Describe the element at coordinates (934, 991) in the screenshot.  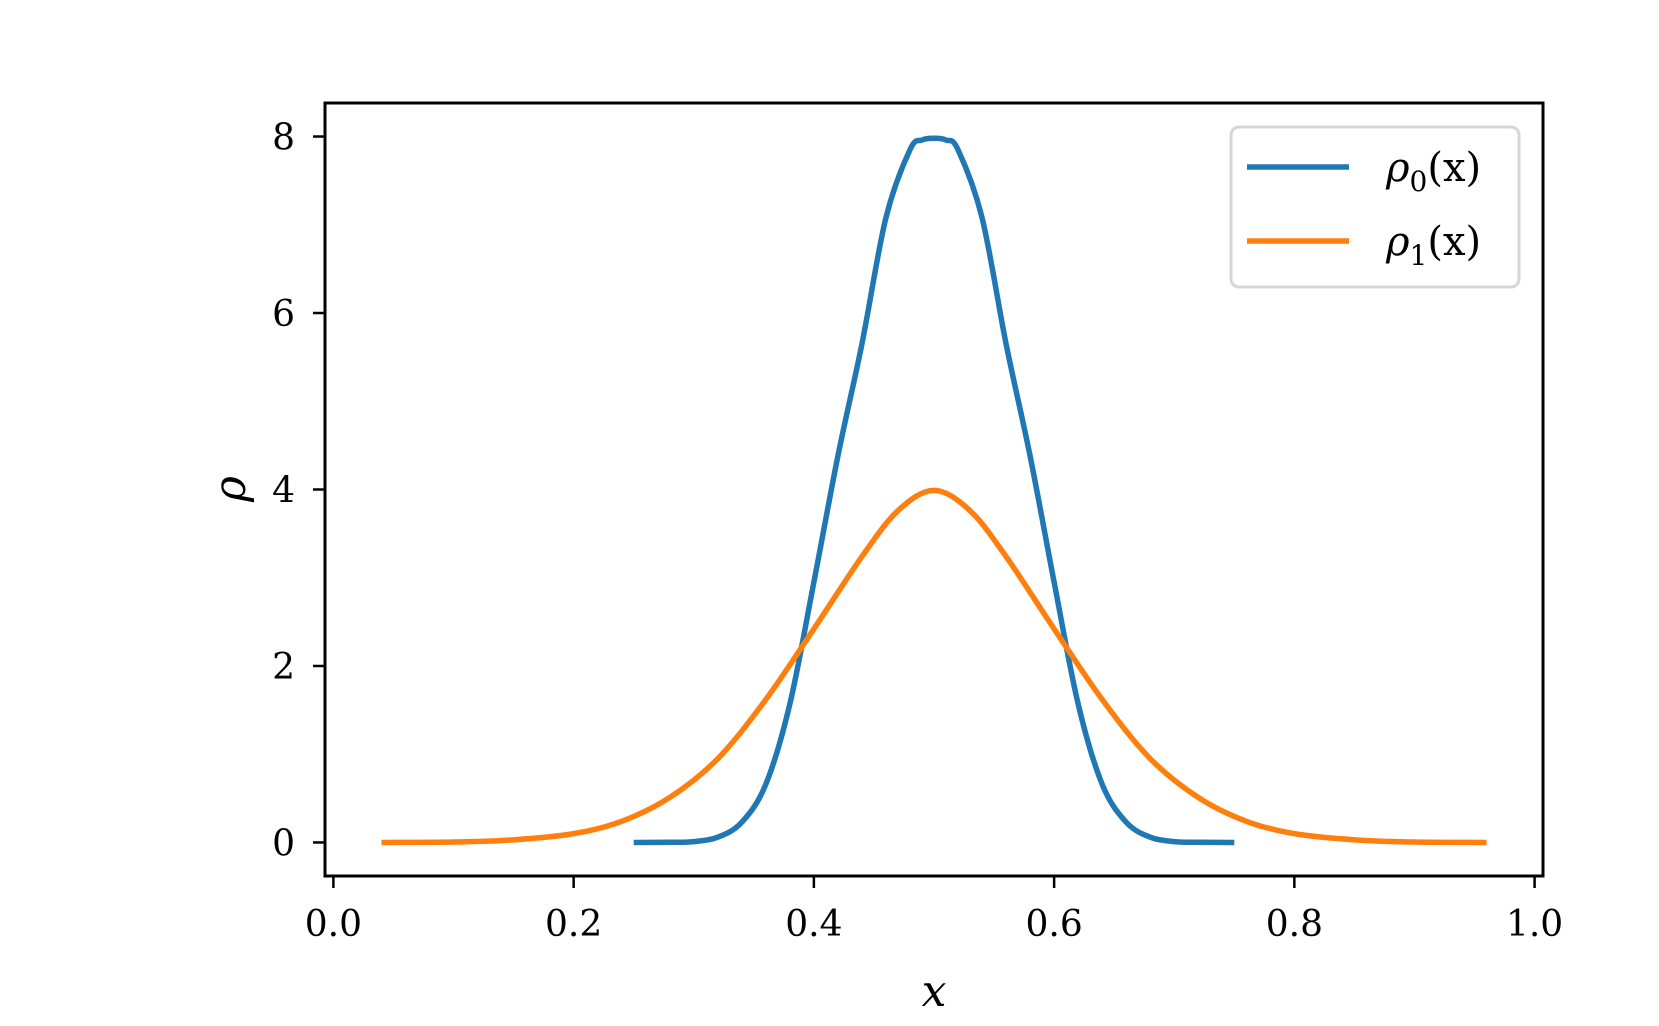
I see `x-axis-label: x` at that location.